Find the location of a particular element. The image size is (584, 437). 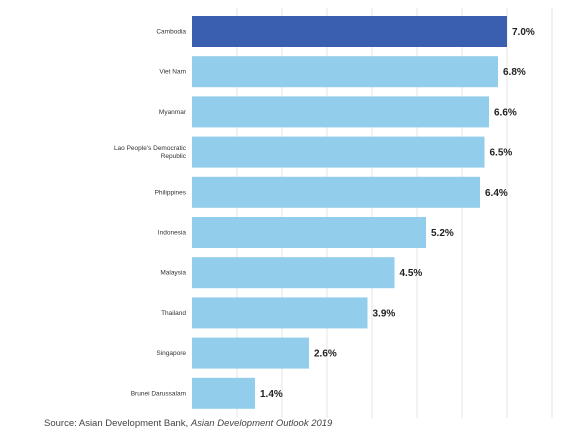

source-prefix: Source: Asian Development Bank, is located at coordinates (116, 423).